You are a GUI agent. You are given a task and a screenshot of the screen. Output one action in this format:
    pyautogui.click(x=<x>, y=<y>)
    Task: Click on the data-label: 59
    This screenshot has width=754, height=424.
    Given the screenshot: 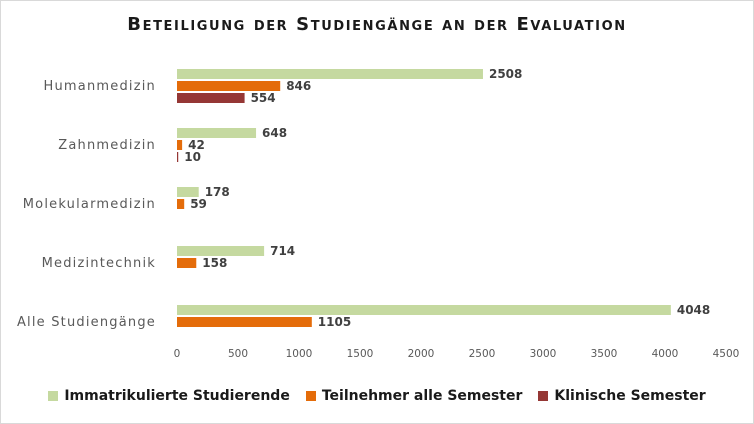 What is the action you would take?
    pyautogui.click(x=198, y=204)
    